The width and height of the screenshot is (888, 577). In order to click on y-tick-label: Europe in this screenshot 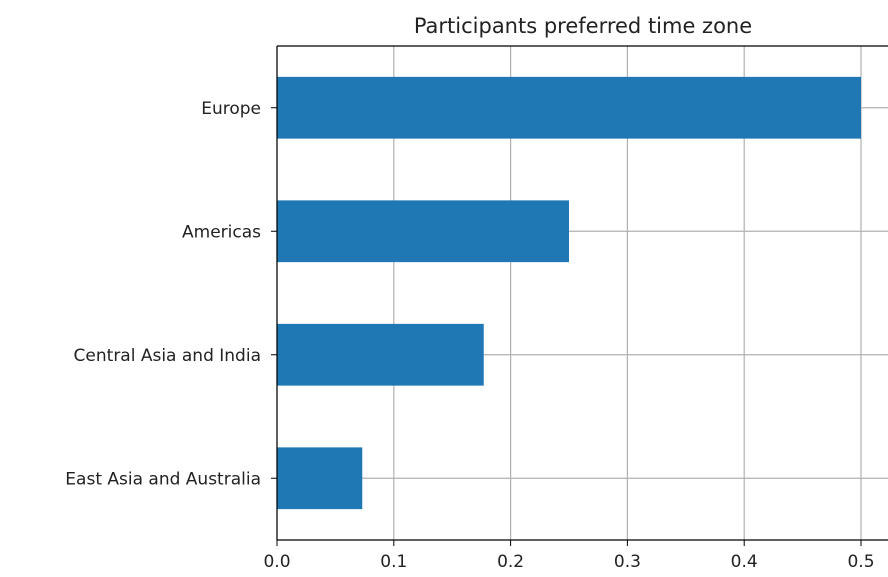, I will do `click(231, 109)`.